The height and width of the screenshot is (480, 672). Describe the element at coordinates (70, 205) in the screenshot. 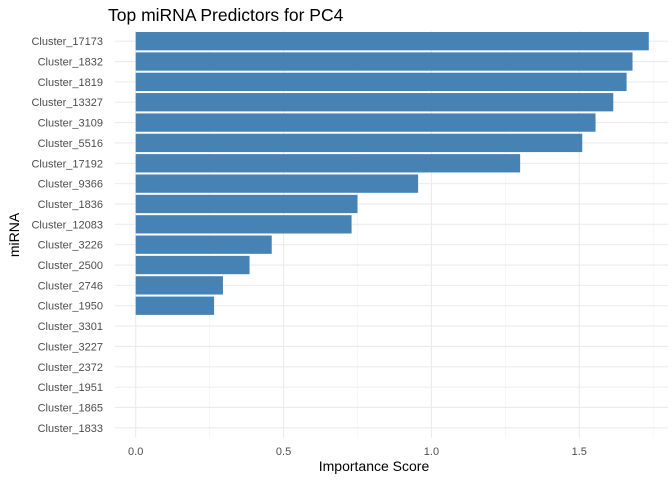

I see `y-tick-label: Cluster_1836` at that location.